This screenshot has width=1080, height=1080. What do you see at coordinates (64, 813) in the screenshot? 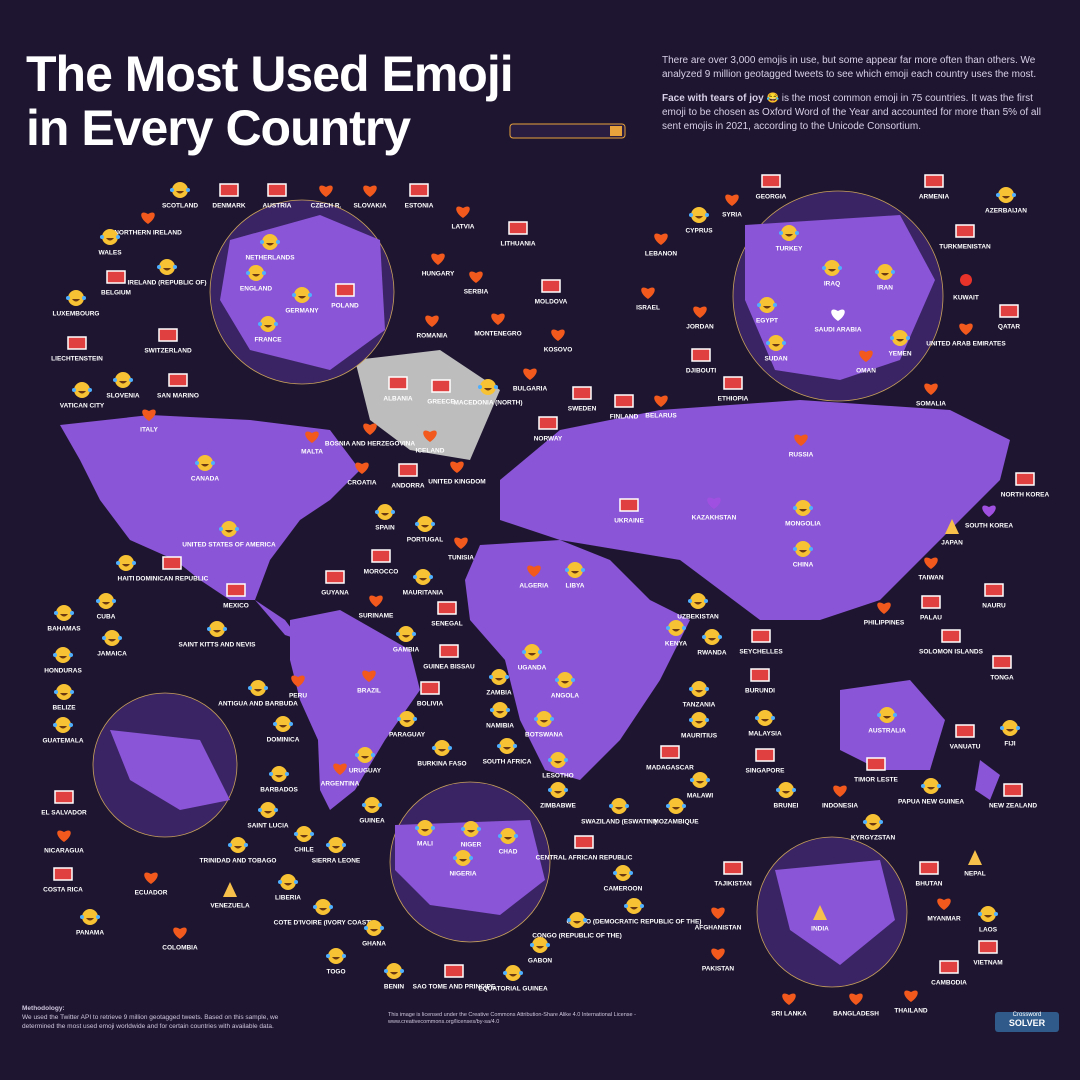
I see `country-label: EL SALVADOR` at bounding box center [64, 813].